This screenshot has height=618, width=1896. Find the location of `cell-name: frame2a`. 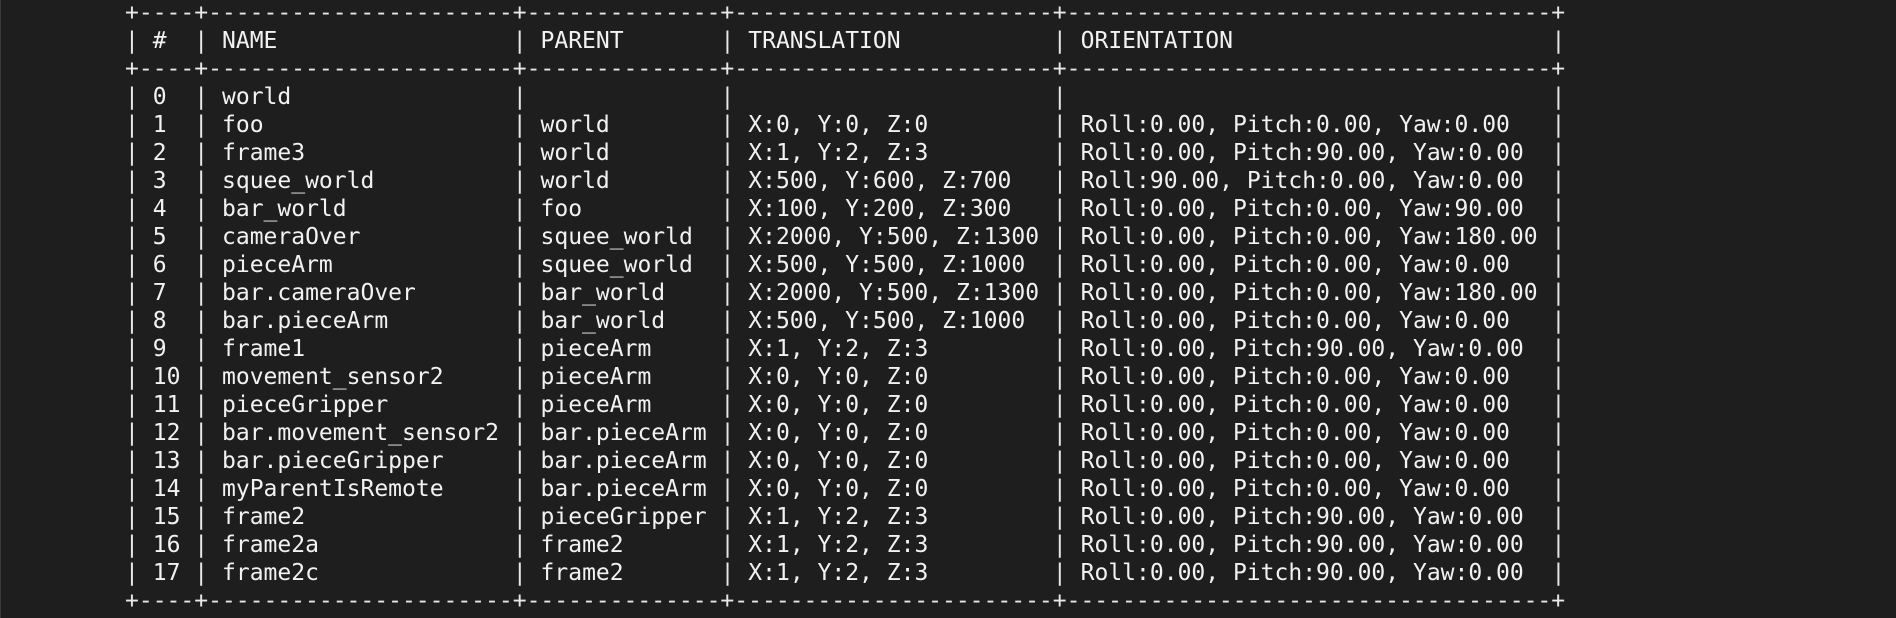

cell-name: frame2a is located at coordinates (270, 545).